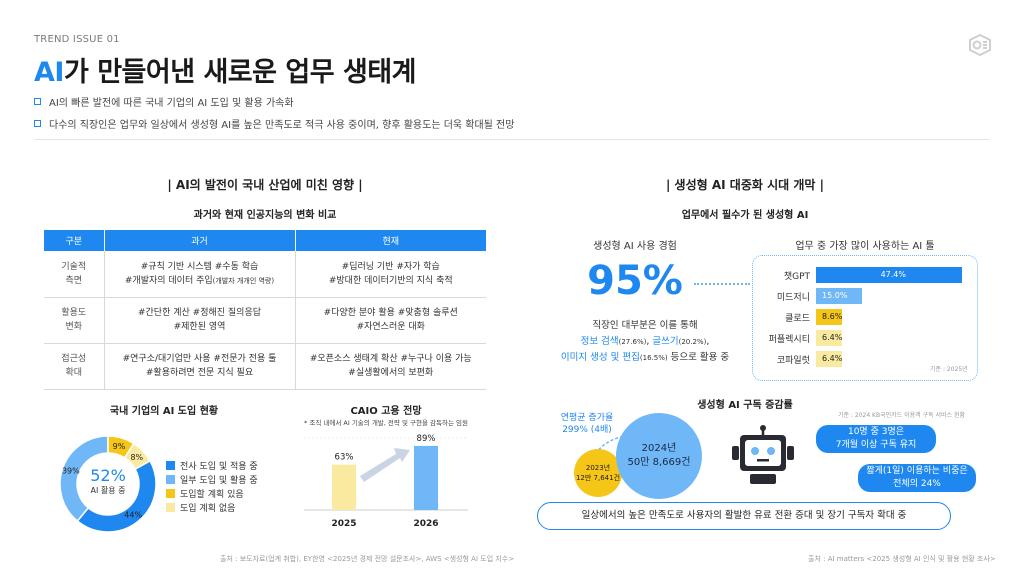 Image resolution: width=1024 pixels, height=576 pixels. I want to click on donut-center: 52% AI 활용 중, so click(108, 481).